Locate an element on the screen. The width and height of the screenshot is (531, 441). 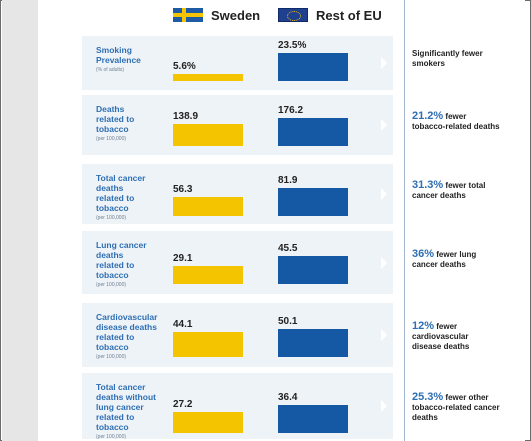
summary-percentage: 12% is located at coordinates (423, 326).